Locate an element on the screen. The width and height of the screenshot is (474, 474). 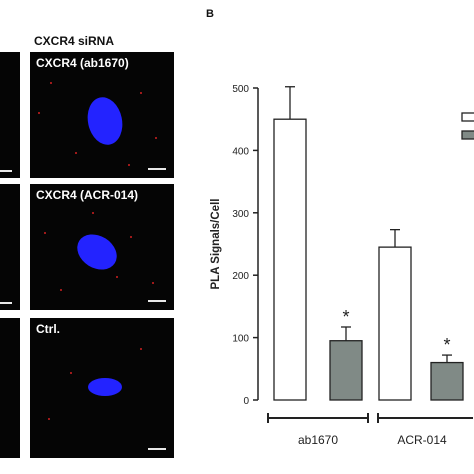
micrograph-ctrl: Ctrl. is located at coordinates (102, 388).